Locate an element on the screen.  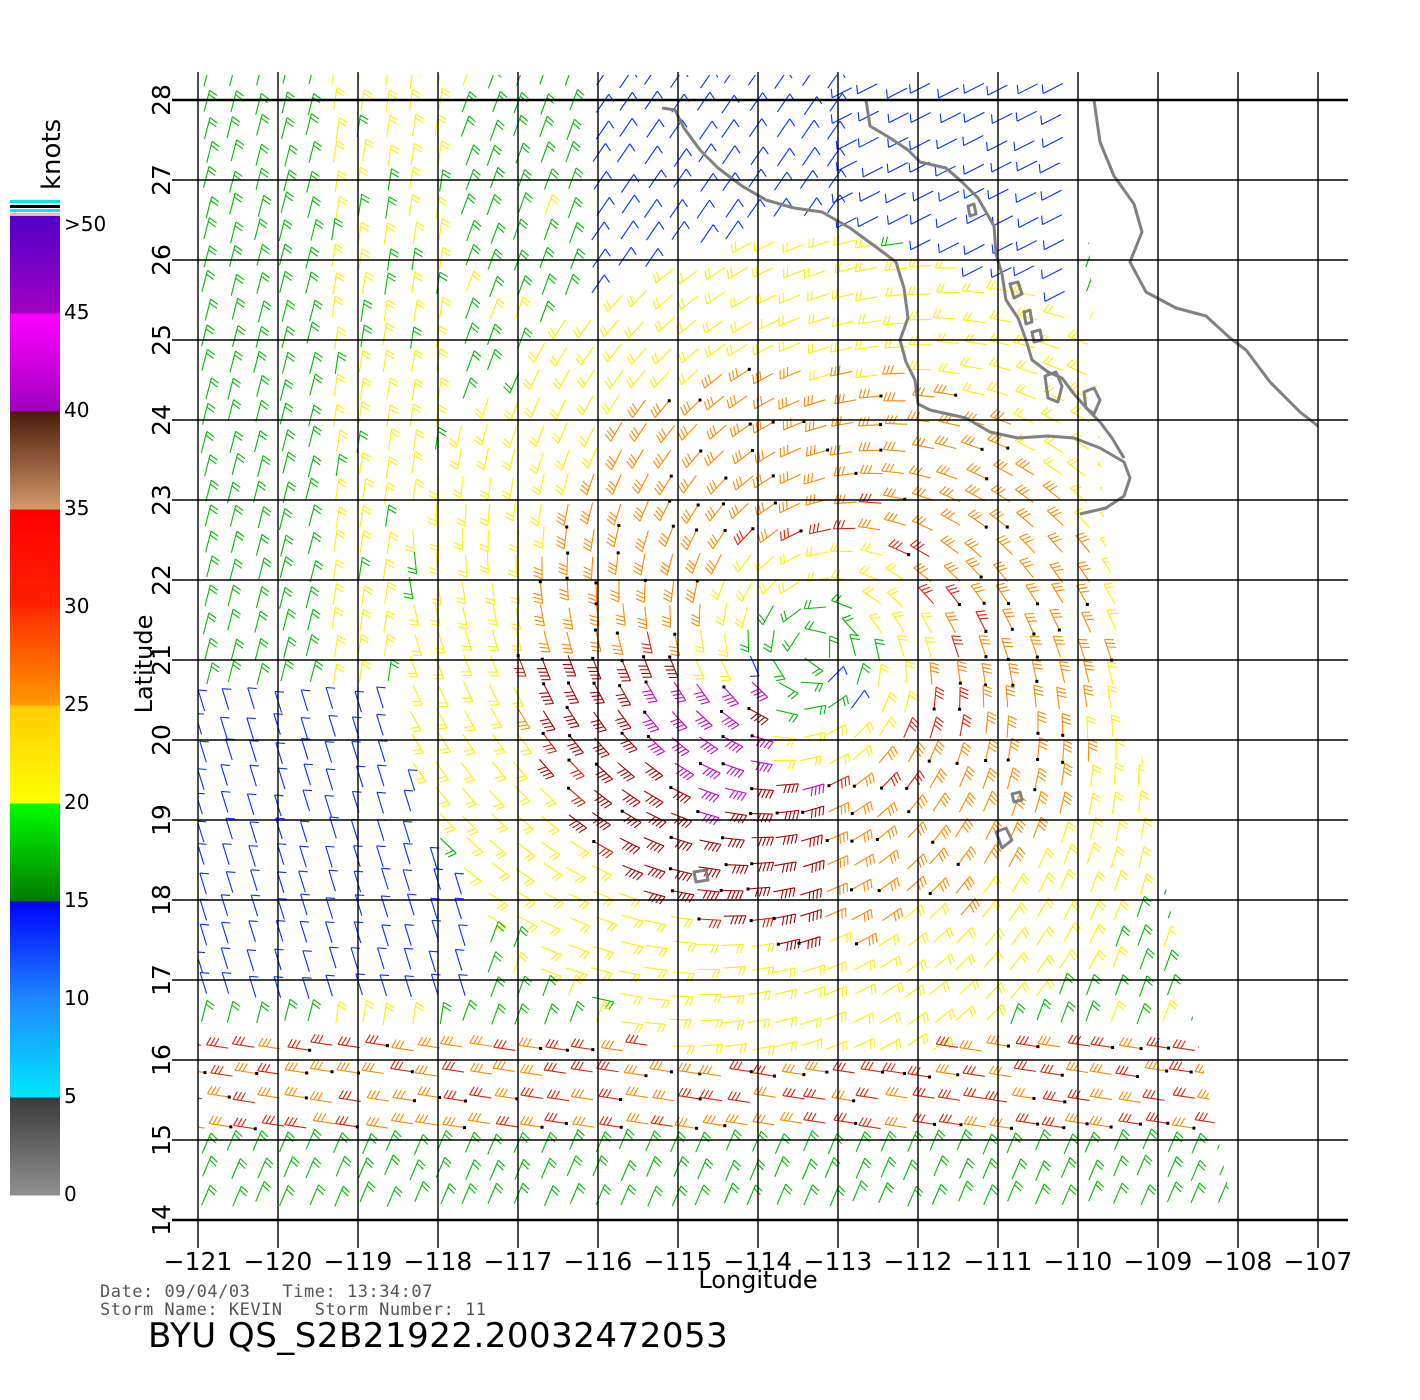
lat-tick-label: 27 is located at coordinates (161, 180).